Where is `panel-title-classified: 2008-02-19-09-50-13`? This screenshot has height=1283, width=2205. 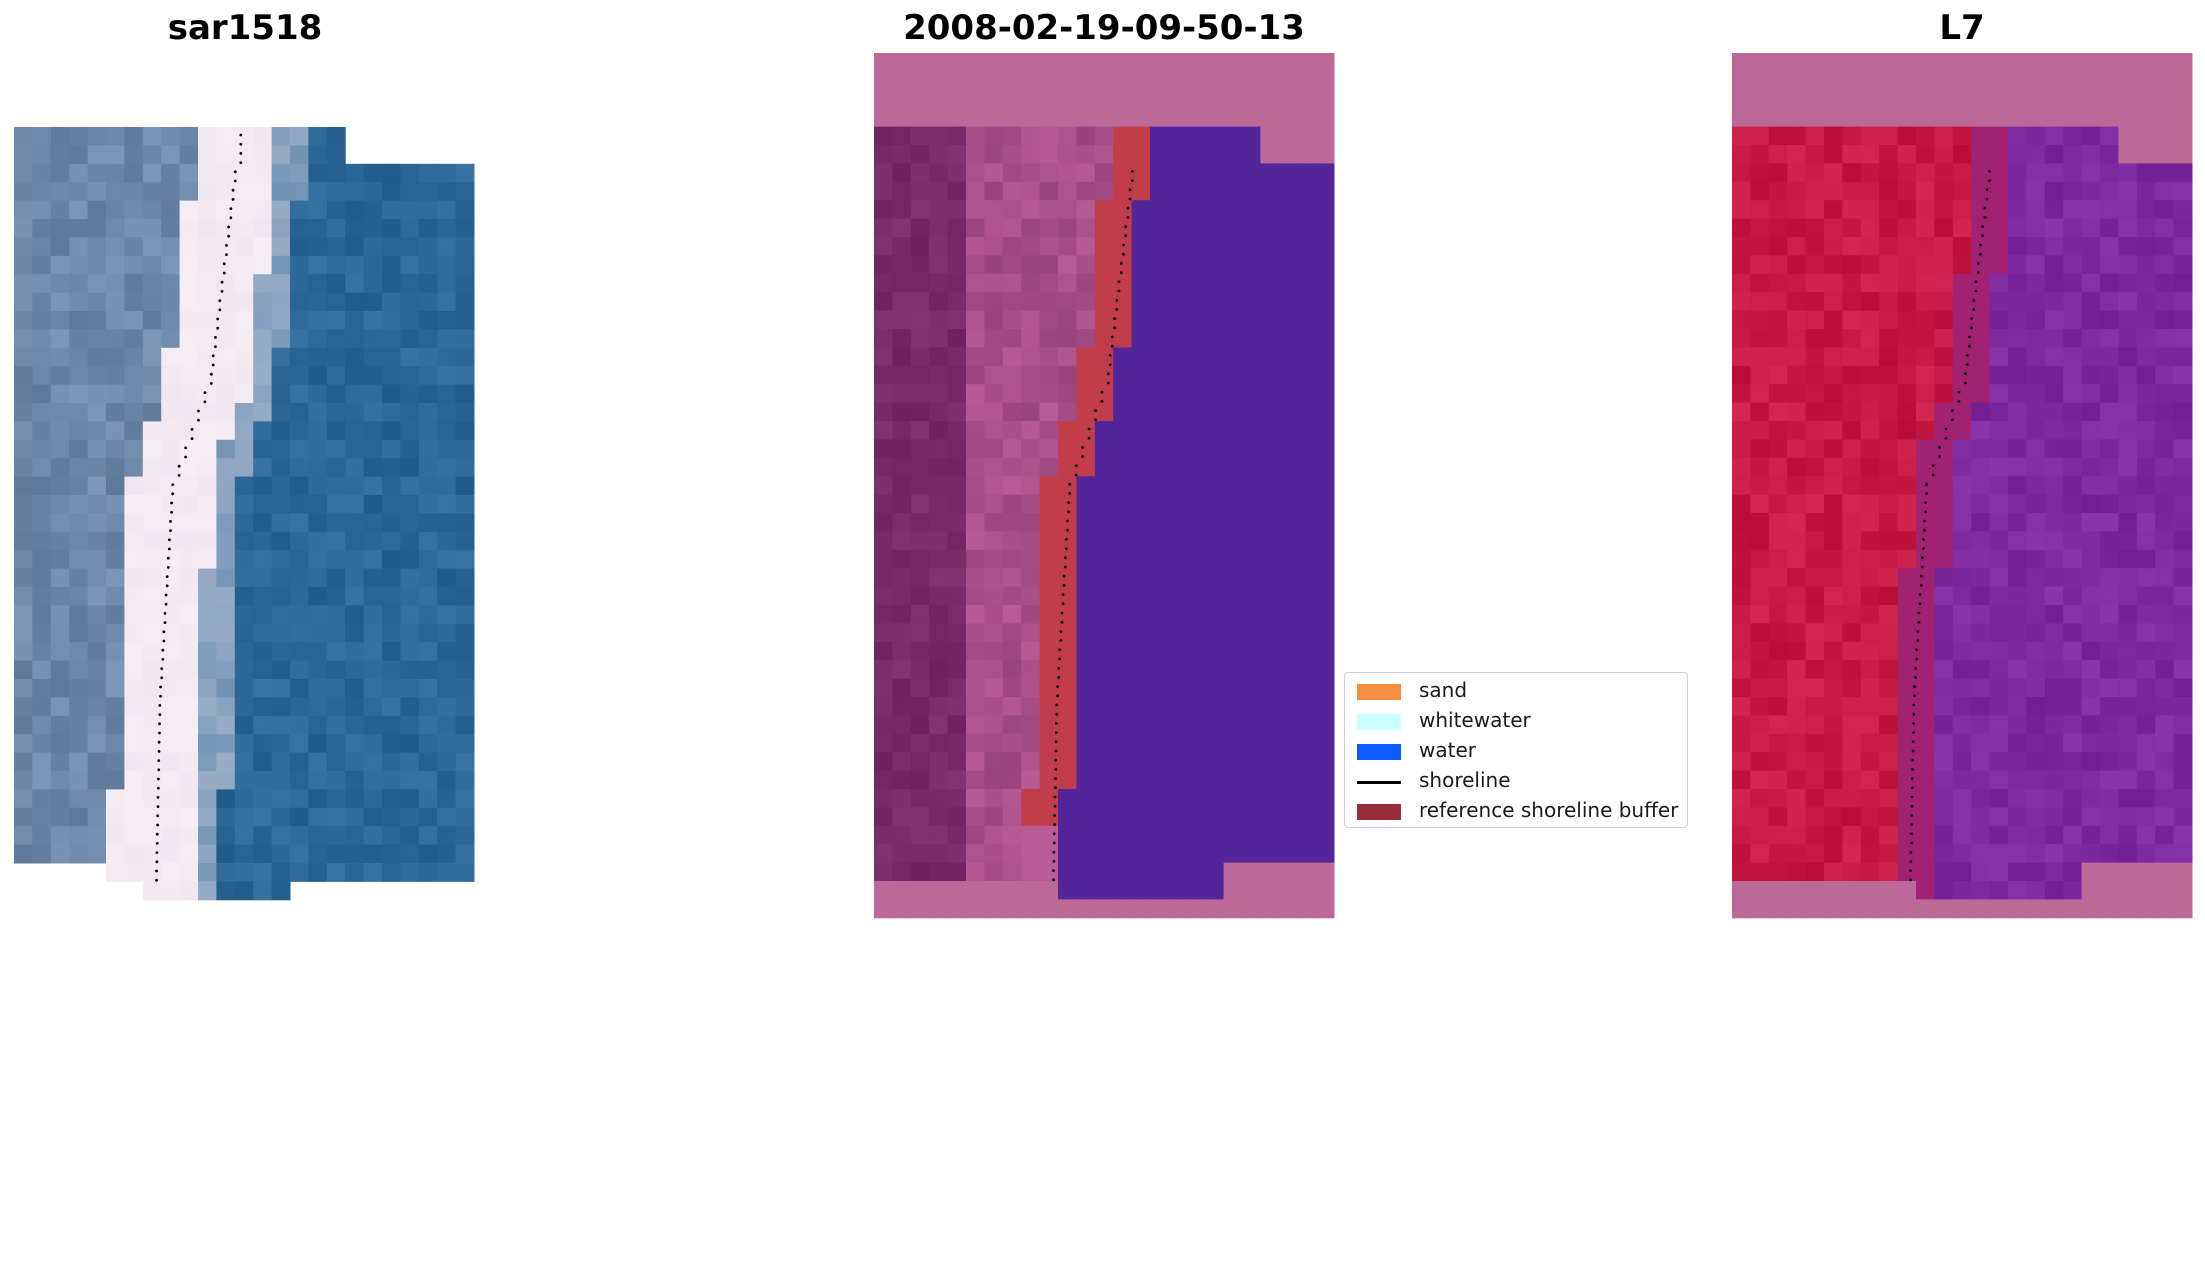 panel-title-classified: 2008-02-19-09-50-13 is located at coordinates (1104, 28).